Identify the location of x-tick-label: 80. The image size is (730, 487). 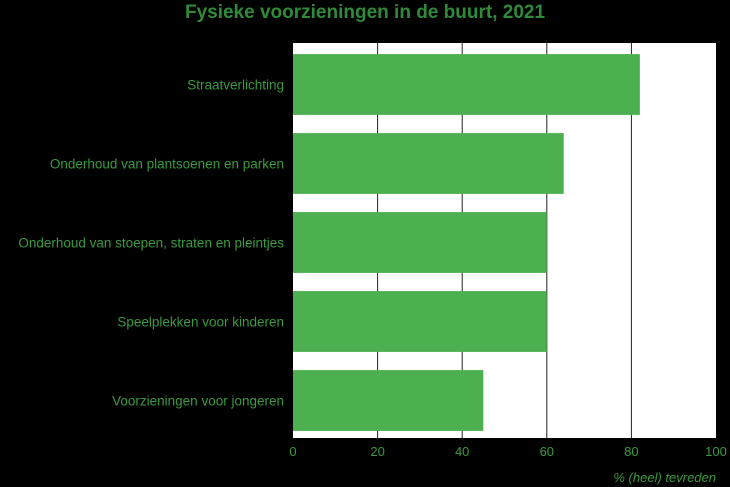
(631, 451).